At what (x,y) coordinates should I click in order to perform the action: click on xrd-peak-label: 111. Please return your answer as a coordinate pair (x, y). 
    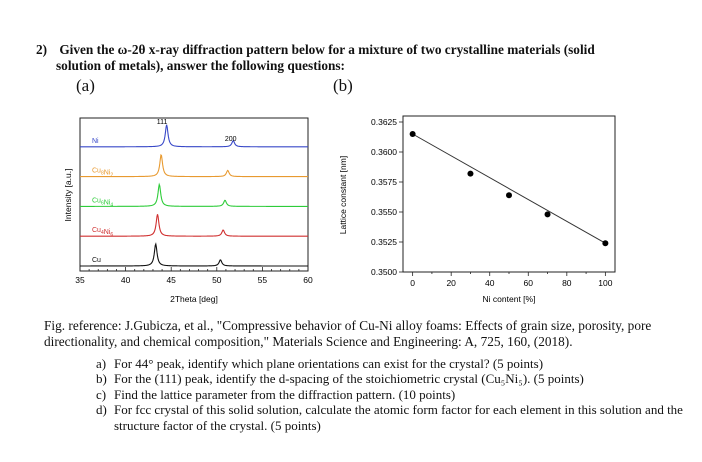
    Looking at the image, I should click on (162, 122).